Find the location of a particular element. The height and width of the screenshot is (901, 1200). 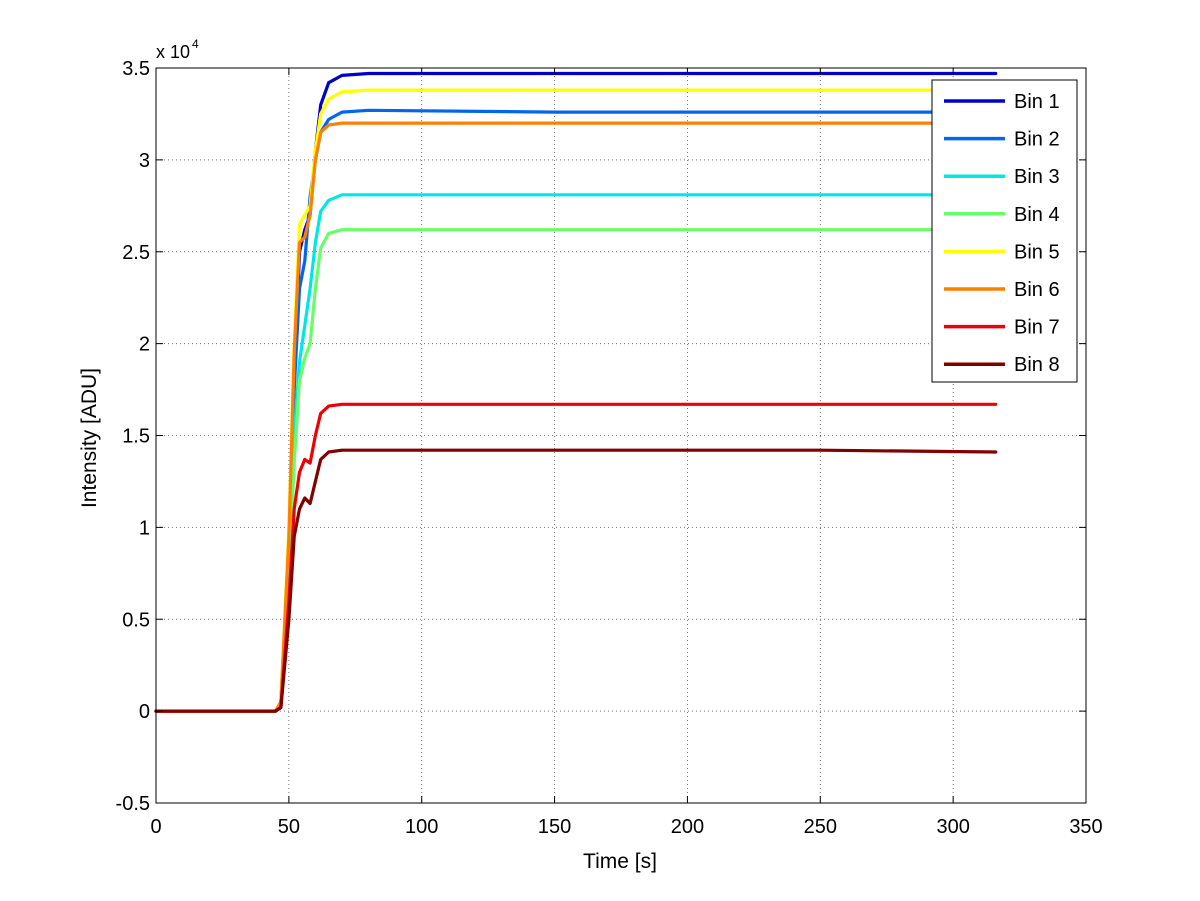

x-tick-label: 150 is located at coordinates (554, 827).